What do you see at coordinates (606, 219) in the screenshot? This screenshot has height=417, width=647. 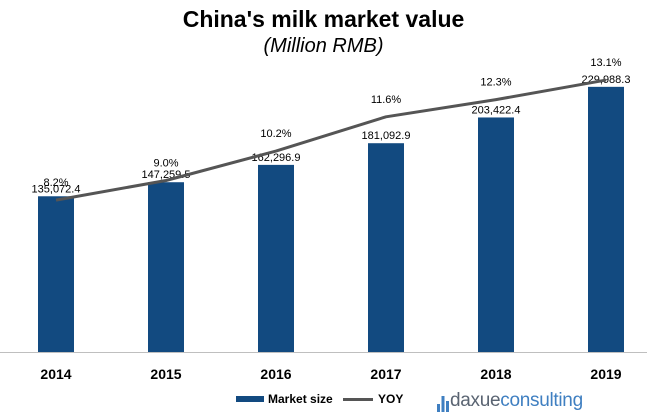 I see `bar-market-size-2019` at bounding box center [606, 219].